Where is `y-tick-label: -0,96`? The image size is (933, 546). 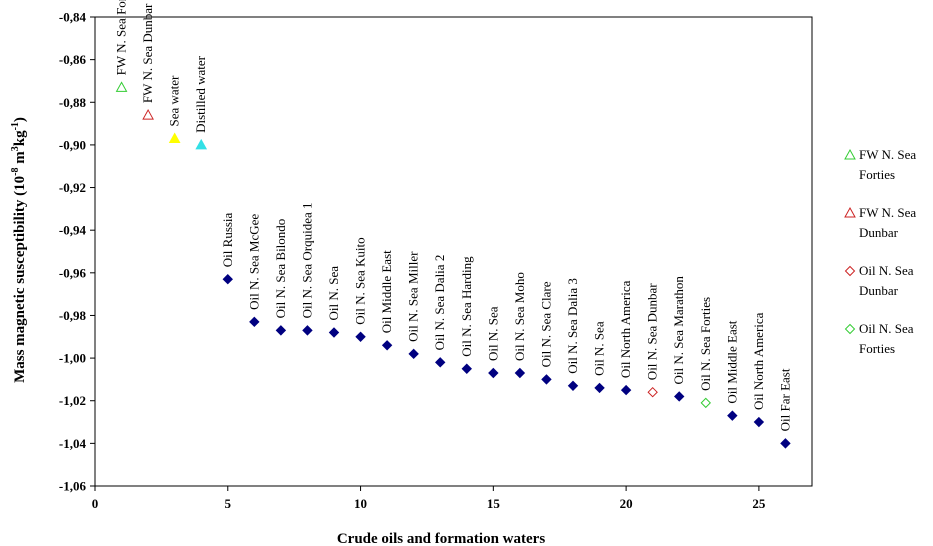
y-tick-label: -0,96 is located at coordinates (73, 272).